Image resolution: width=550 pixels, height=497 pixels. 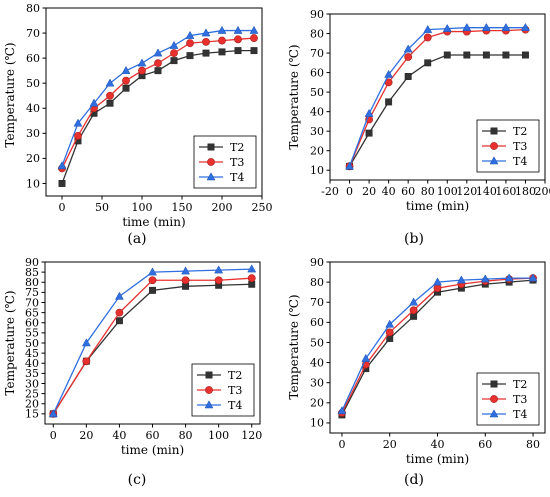 What do you see at coordinates (153, 435) in the screenshot?
I see `x-tick-label: 60` at bounding box center [153, 435].